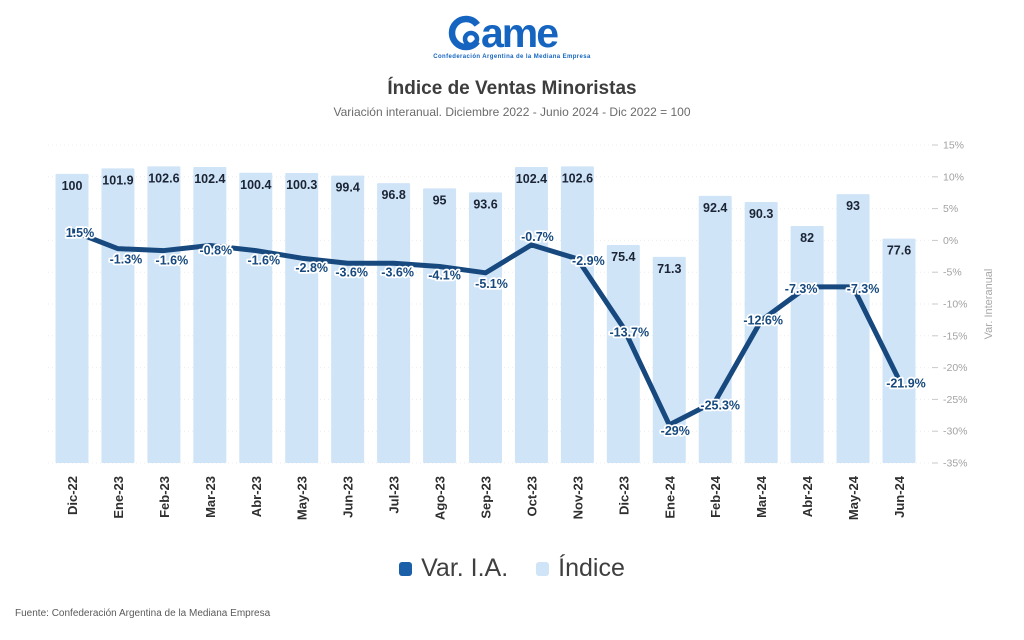 Image resolution: width=1024 pixels, height=640 pixels. I want to click on y-tick-label: -25%, so click(955, 400).